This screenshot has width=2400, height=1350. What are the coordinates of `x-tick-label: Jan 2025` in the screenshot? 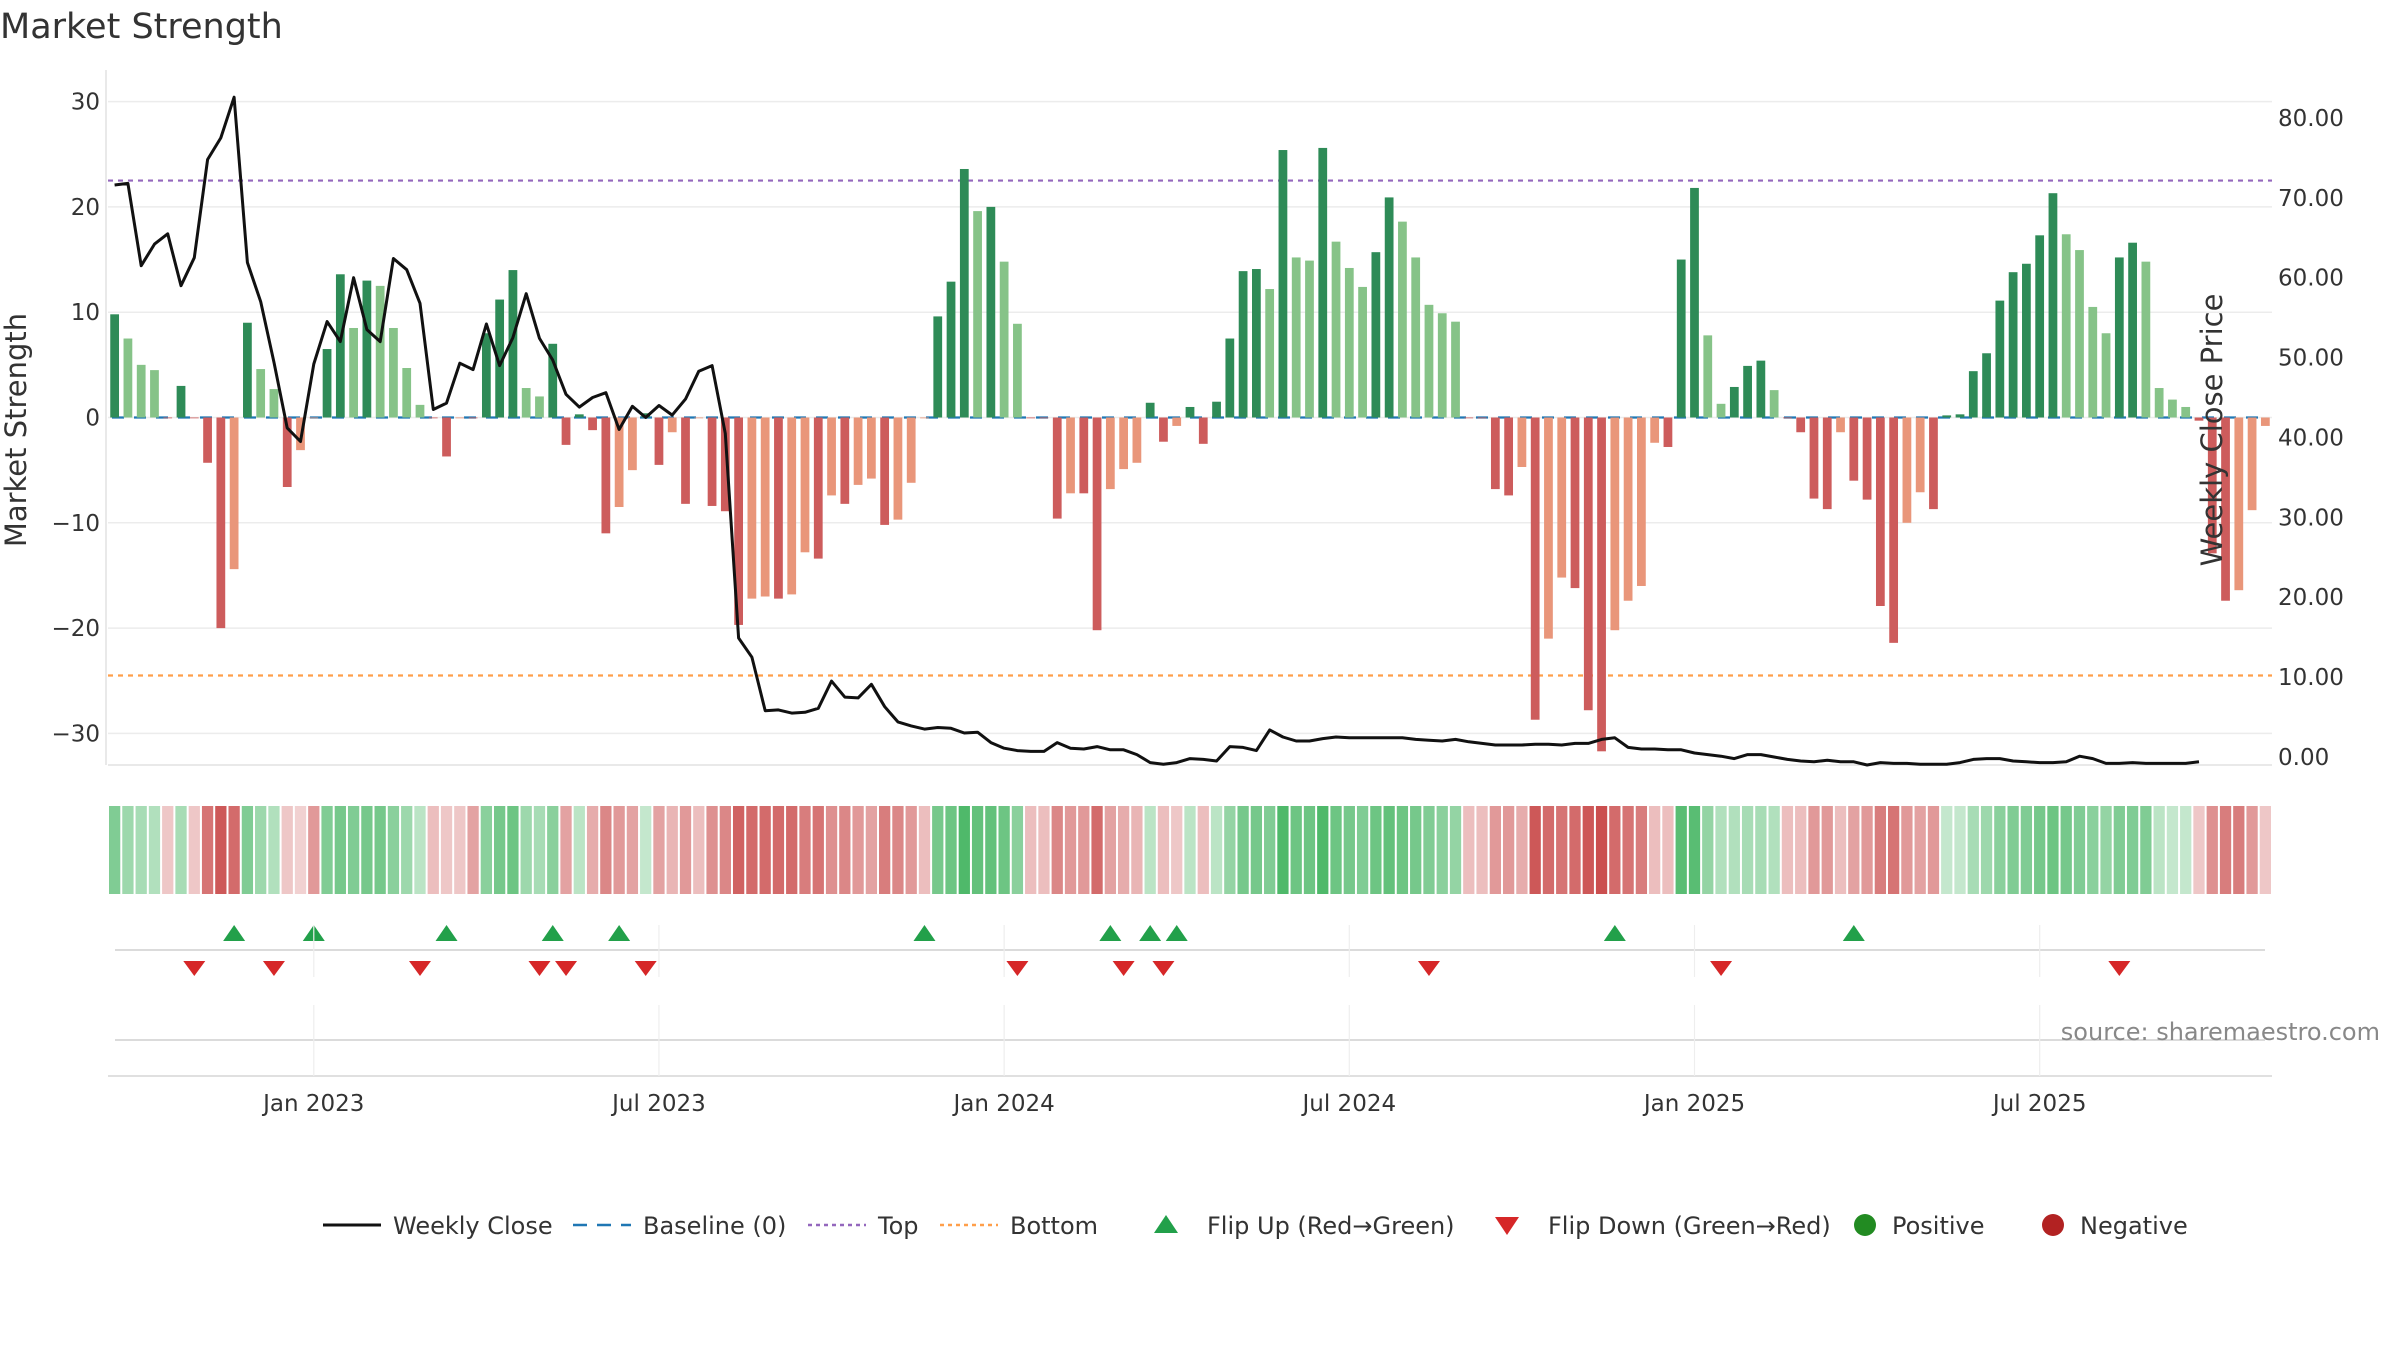 It's located at (1693, 1104).